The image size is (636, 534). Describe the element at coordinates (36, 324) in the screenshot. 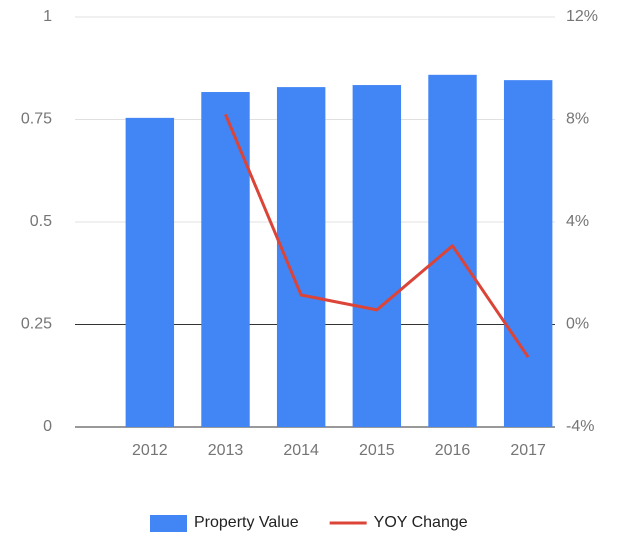

I see `y-tick-label: 0.25` at that location.